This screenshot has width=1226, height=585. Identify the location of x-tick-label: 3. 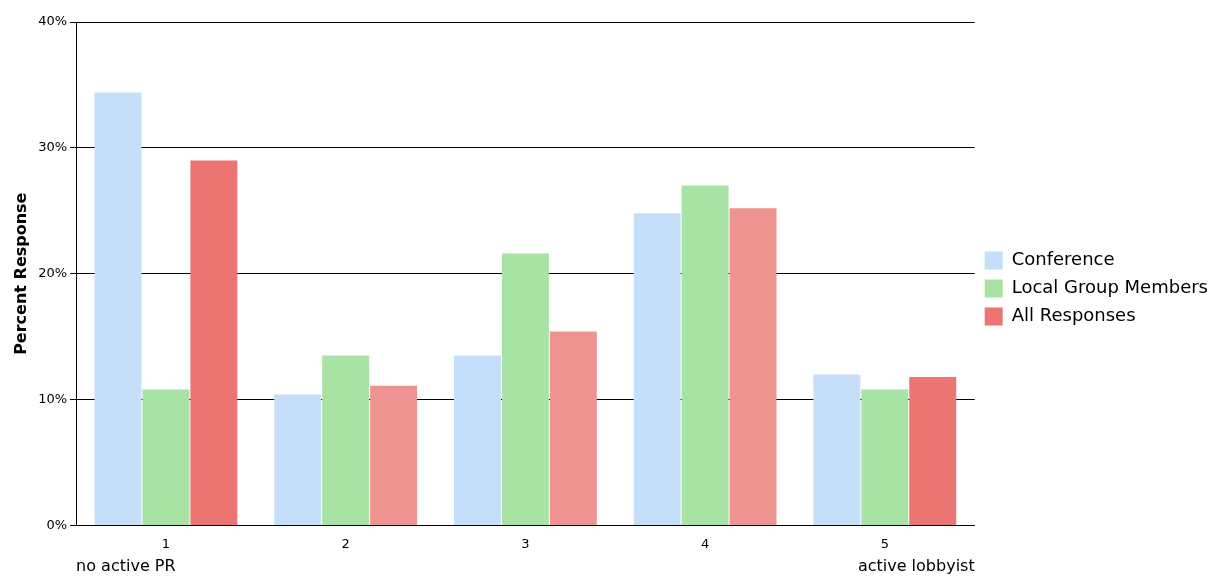
(525, 543).